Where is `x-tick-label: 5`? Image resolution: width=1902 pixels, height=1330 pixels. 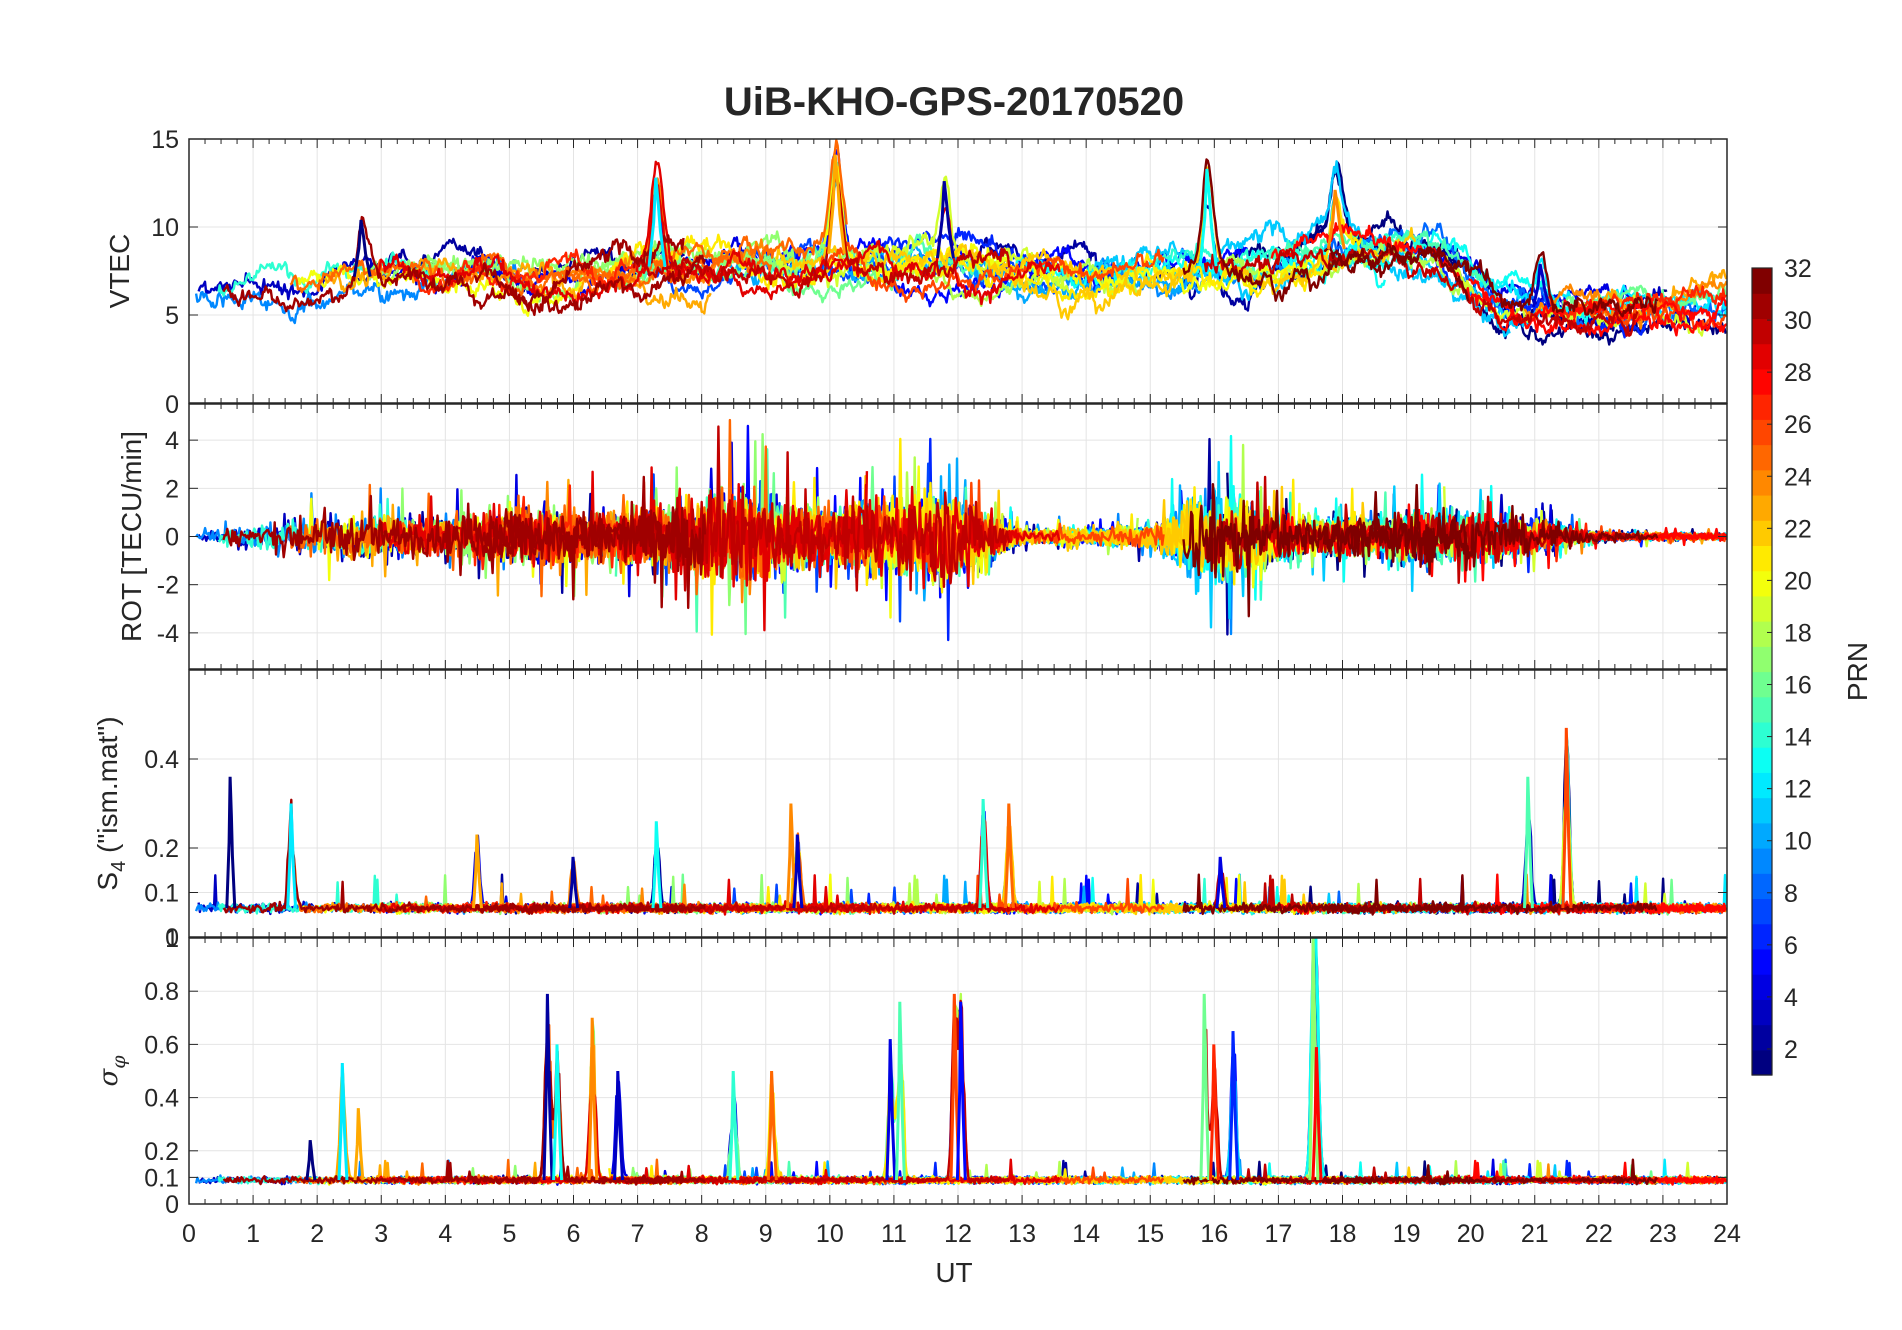 x-tick-label: 5 is located at coordinates (509, 1234).